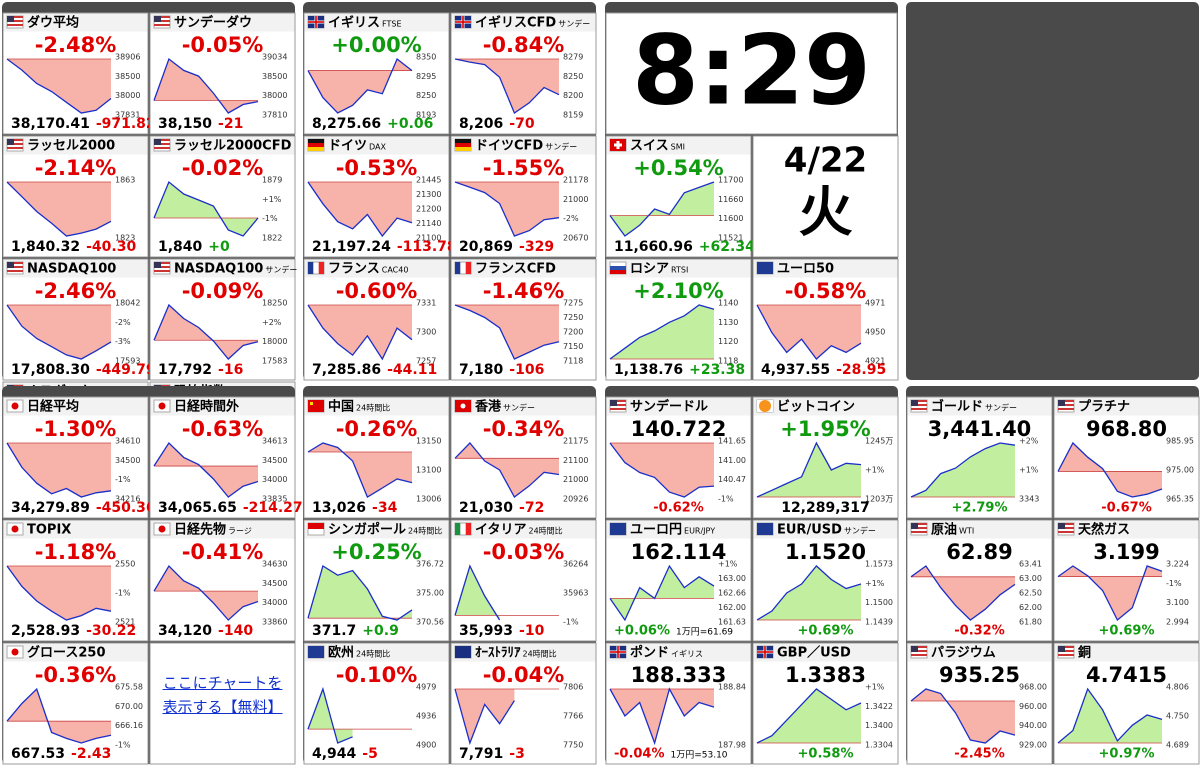 This screenshot has height=768, width=1200. What do you see at coordinates (944, 530) in the screenshot?
I see `tile-name: 原油` at bounding box center [944, 530].